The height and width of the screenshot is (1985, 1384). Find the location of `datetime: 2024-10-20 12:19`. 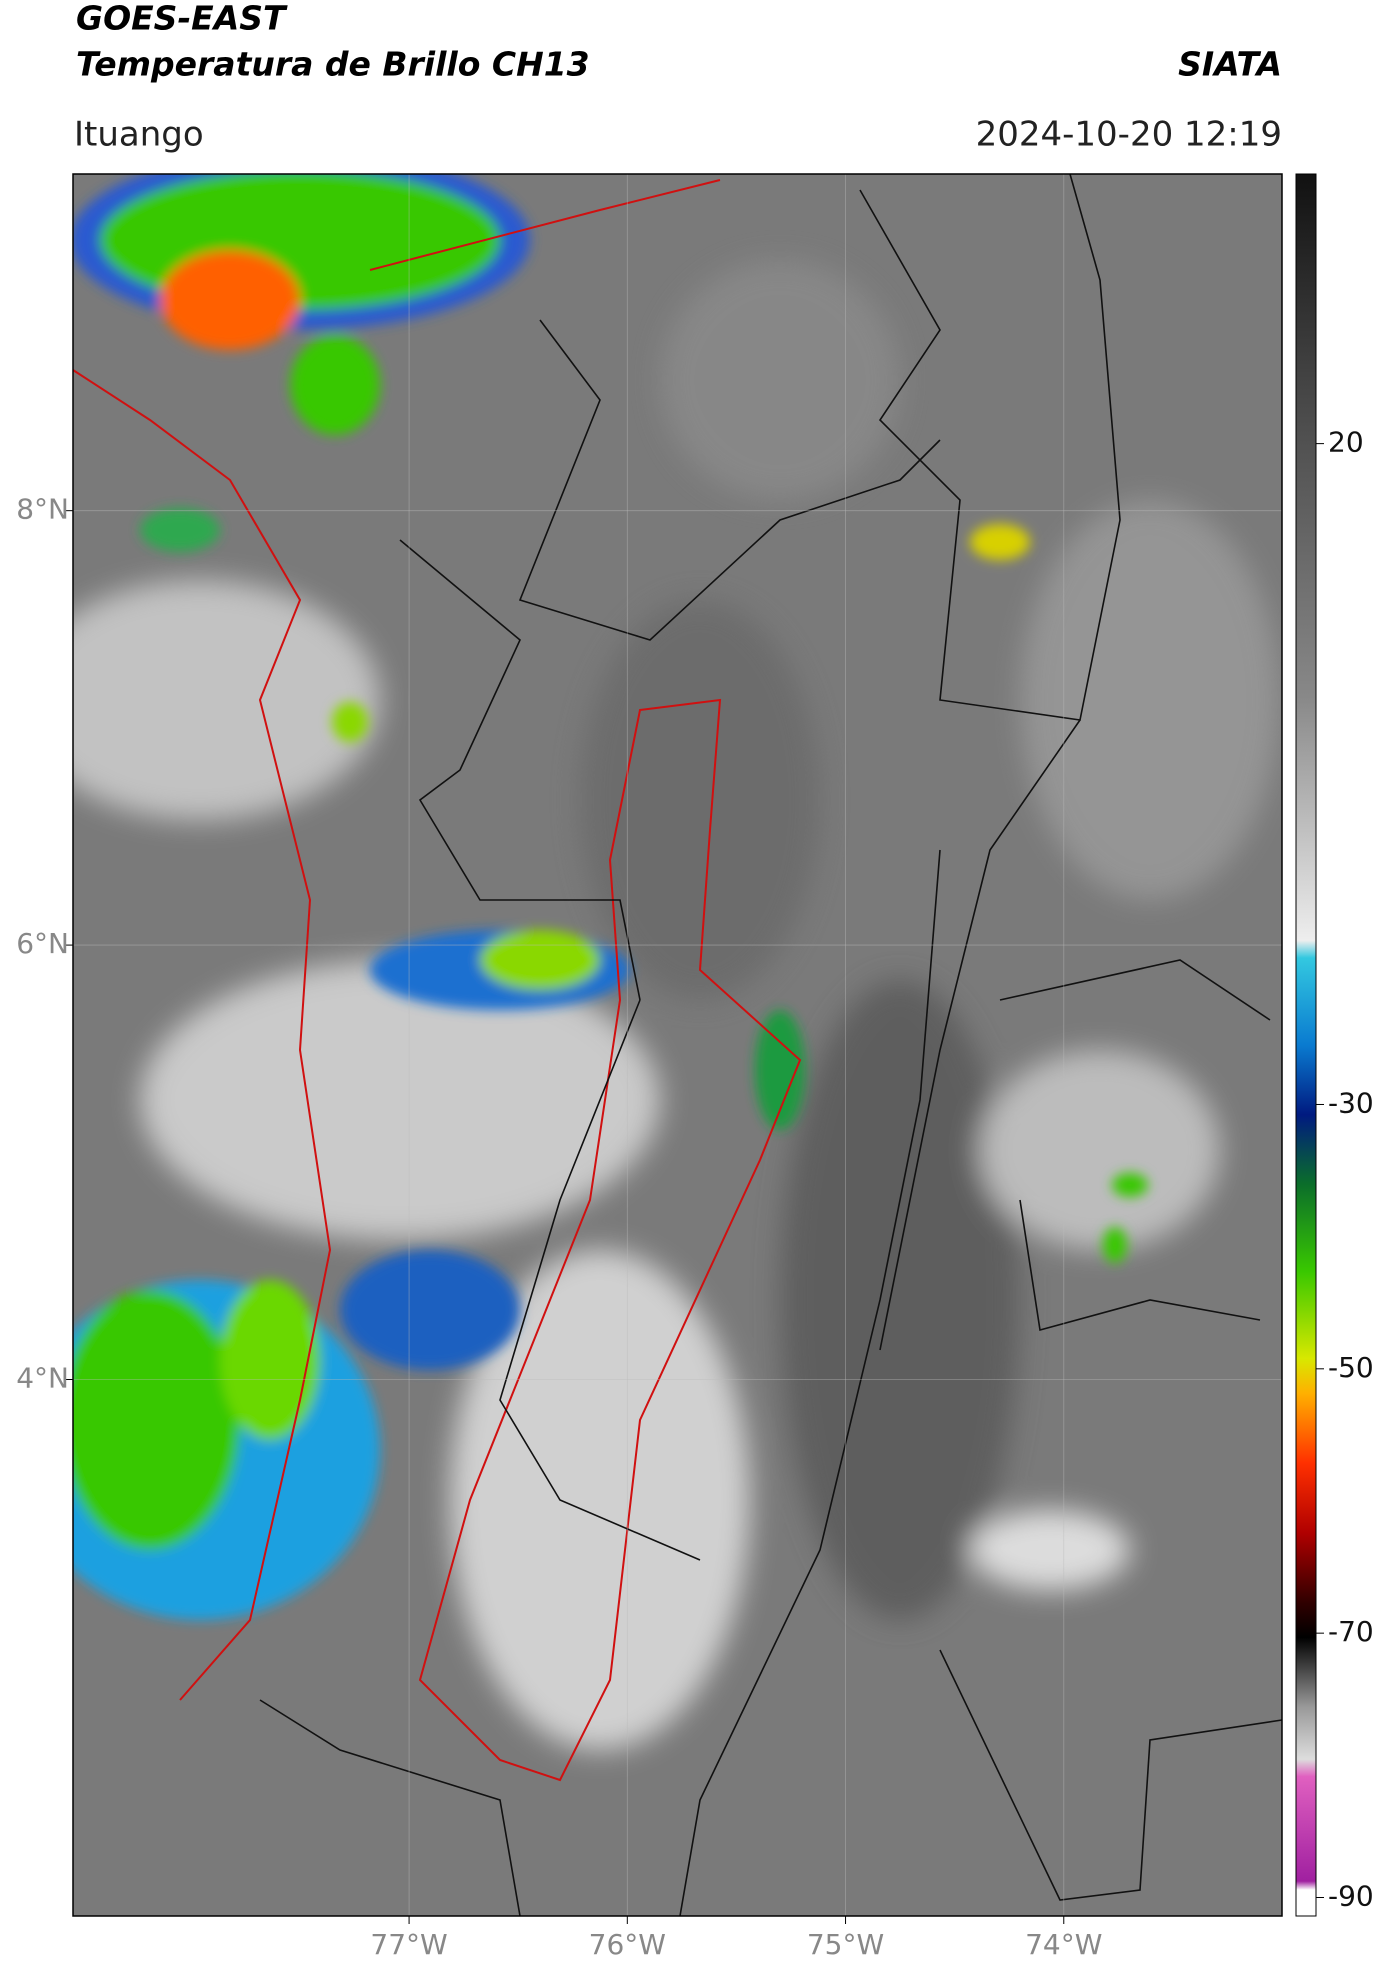

datetime: 2024-10-20 12:19 is located at coordinates (1129, 135).